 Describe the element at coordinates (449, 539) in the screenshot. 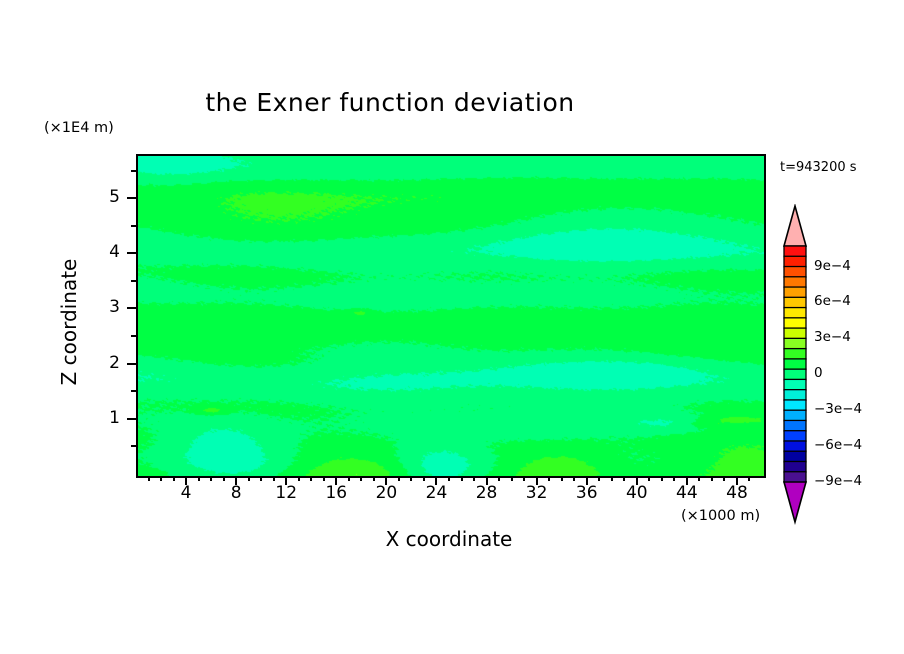

I see `x-axis-title: X coordinate` at that location.